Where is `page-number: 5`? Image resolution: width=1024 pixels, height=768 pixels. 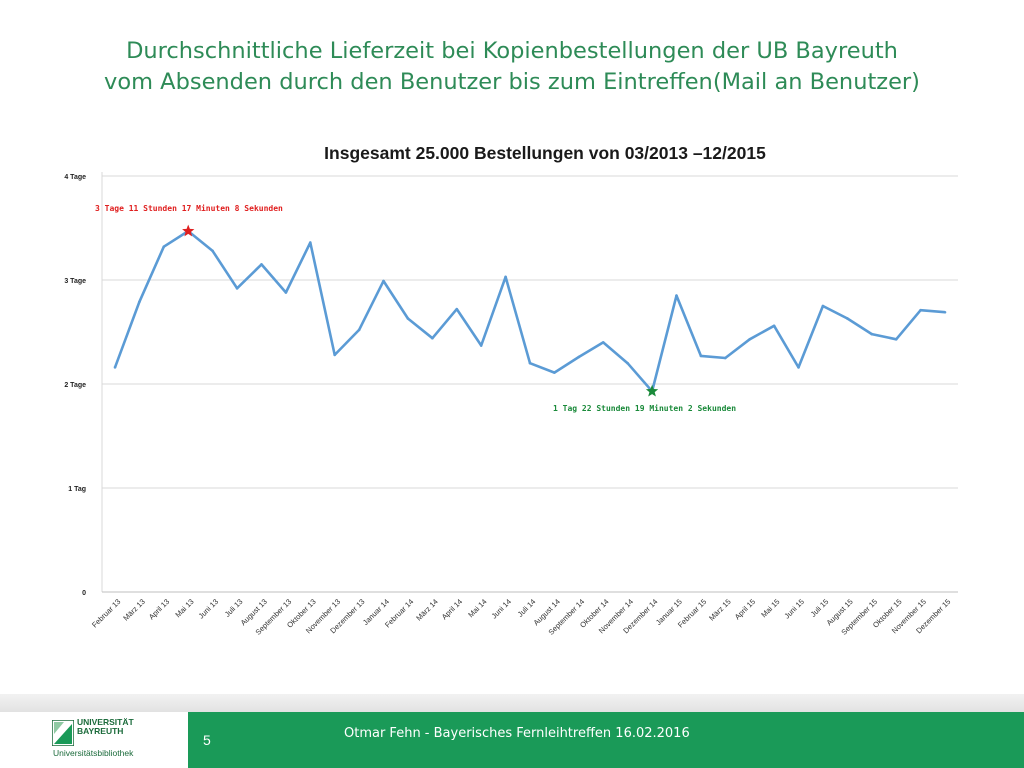 page-number: 5 is located at coordinates (207, 740).